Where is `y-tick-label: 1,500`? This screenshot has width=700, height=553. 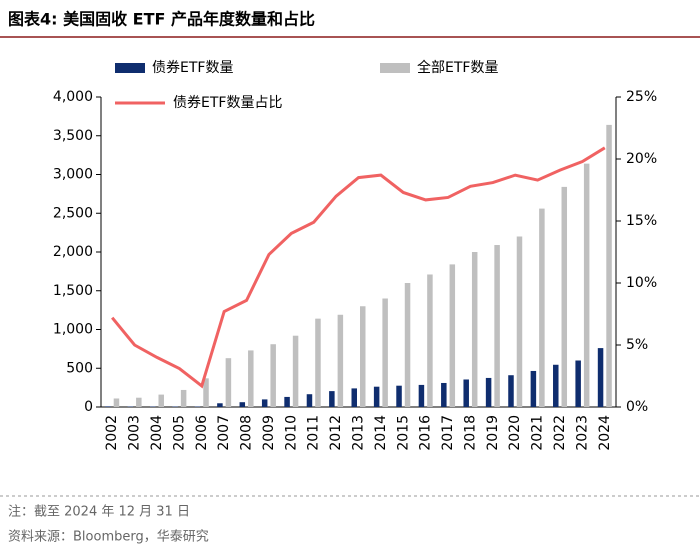 y-tick-label: 1,500 is located at coordinates (73, 291).